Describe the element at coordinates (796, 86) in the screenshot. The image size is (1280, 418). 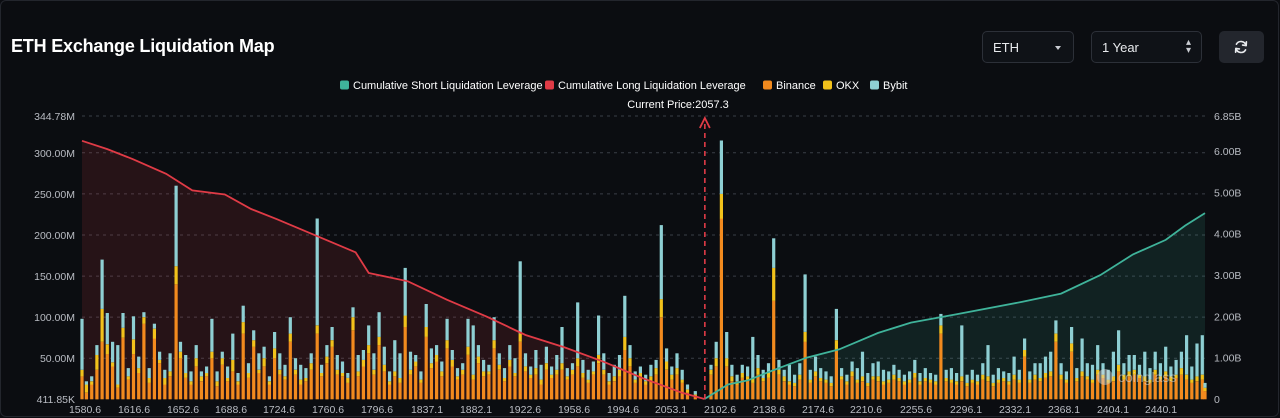
I see `legend-label: Binance` at that location.